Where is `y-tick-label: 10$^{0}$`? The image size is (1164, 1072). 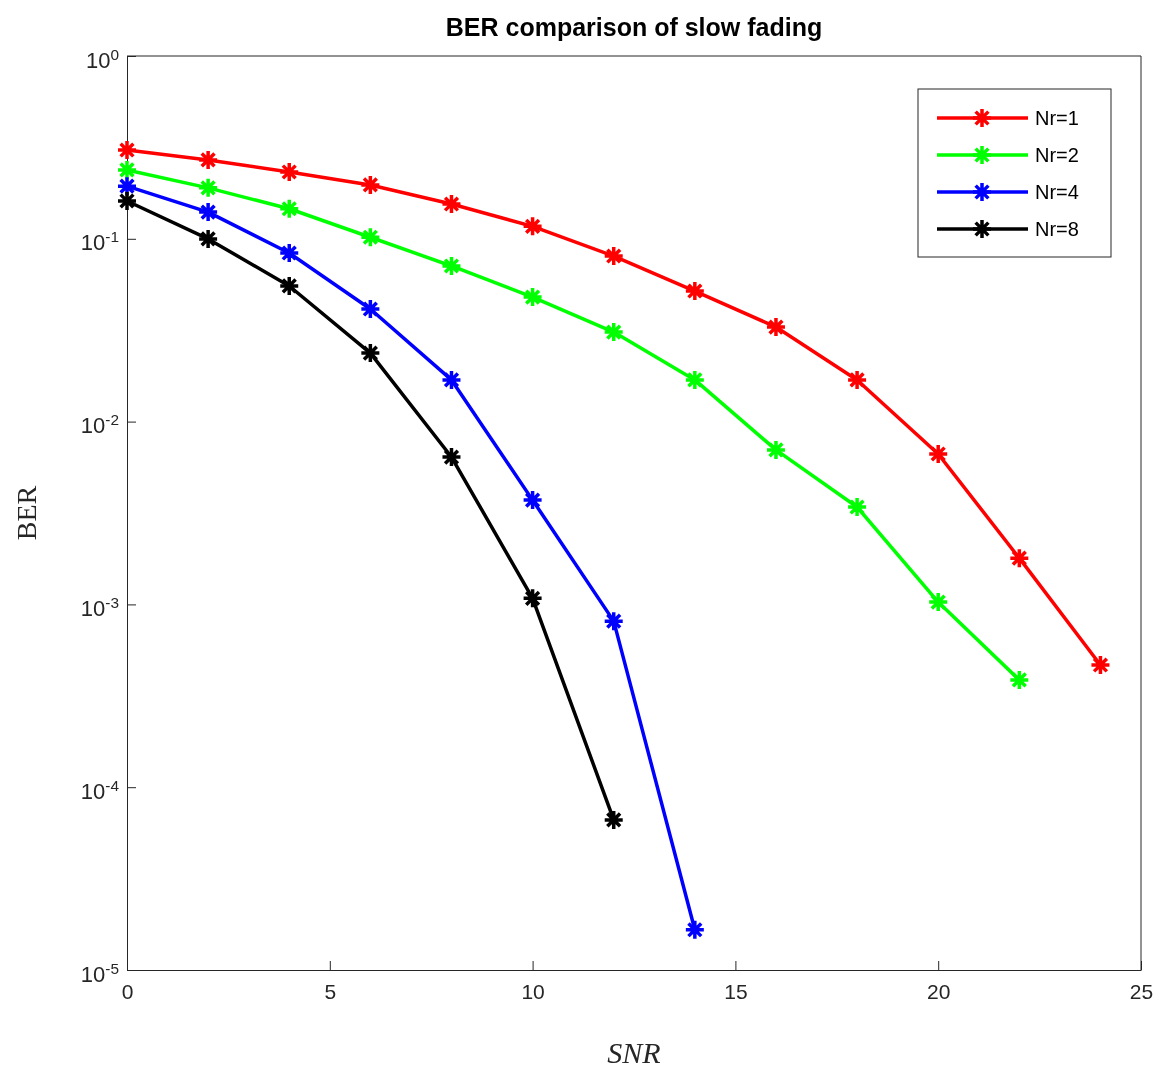
y-tick-label: 10$^{0}$ is located at coordinates (102, 59).